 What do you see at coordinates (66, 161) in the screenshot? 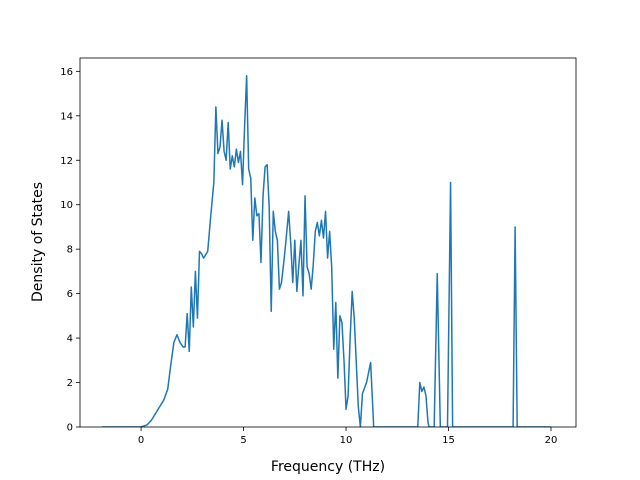
I see `y-tick-label: 12` at bounding box center [66, 161].